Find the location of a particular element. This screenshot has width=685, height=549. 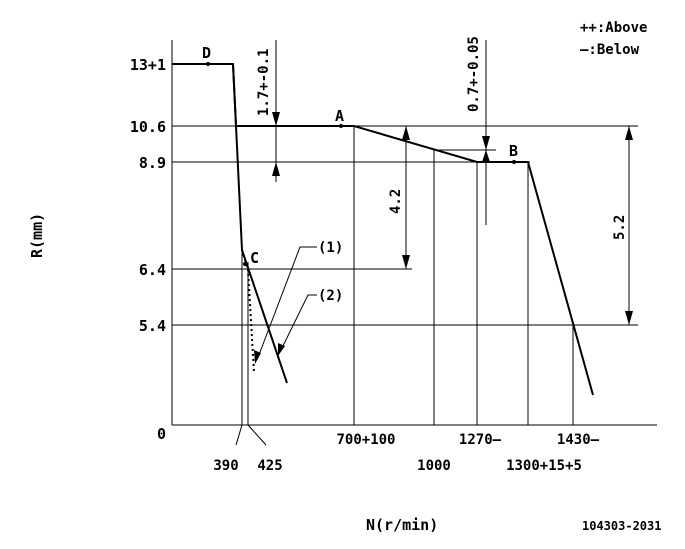

dim3-label: 4.2 is located at coordinates (396, 201).